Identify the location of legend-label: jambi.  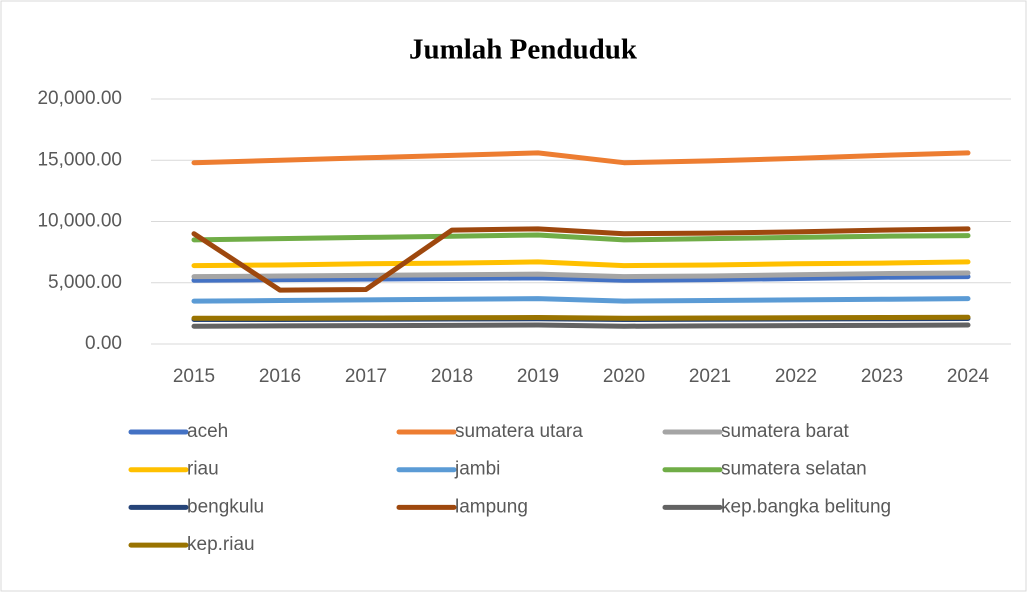
(477, 469).